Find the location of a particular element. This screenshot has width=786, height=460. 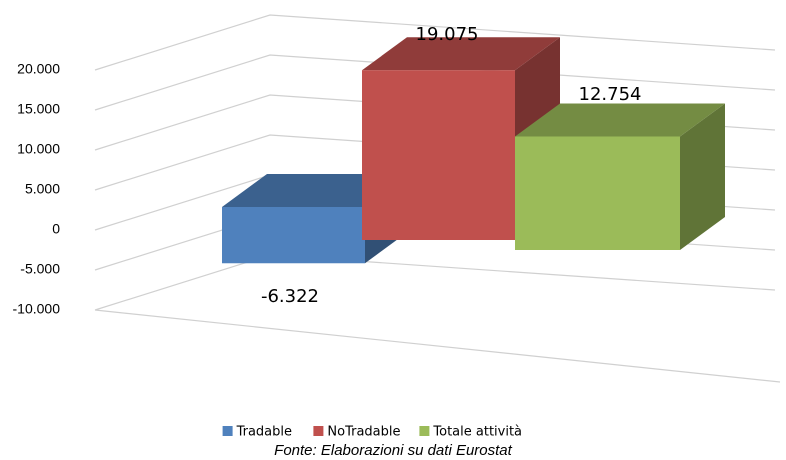

bar is located at coordinates (620, 176).